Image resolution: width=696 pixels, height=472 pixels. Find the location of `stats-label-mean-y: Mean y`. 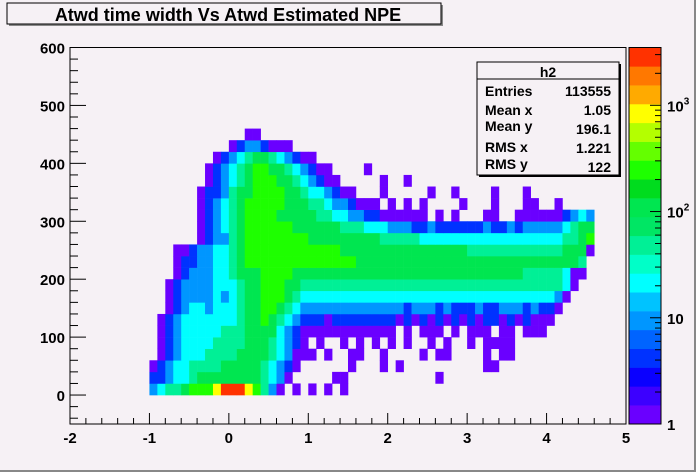

stats-label-mean-y: Mean y is located at coordinates (509, 126).